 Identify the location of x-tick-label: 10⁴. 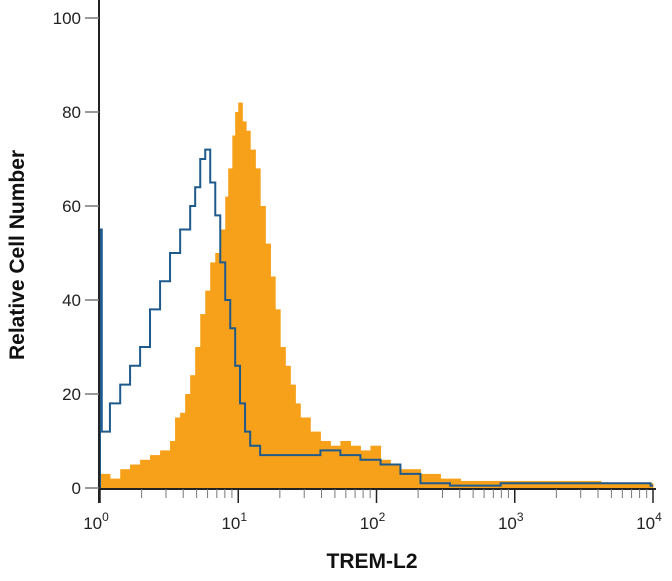
(649, 521).